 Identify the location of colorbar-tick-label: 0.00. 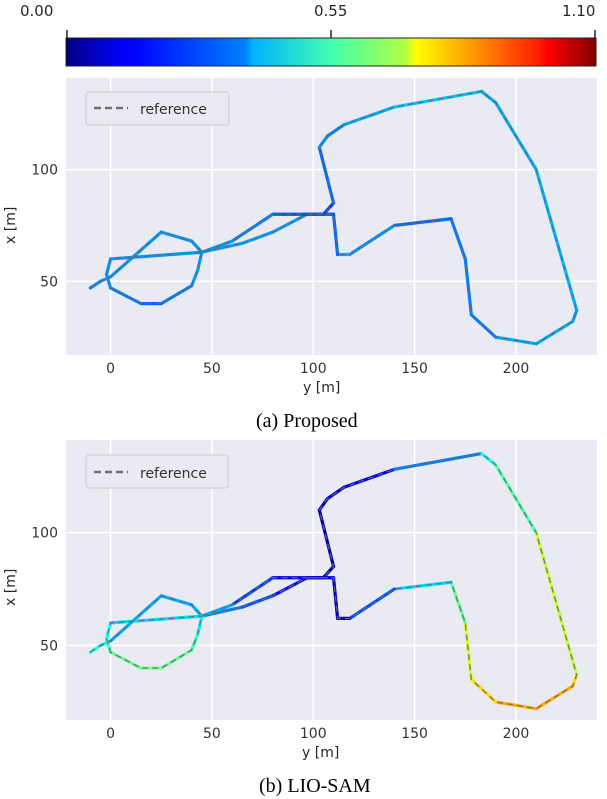
(36, 11).